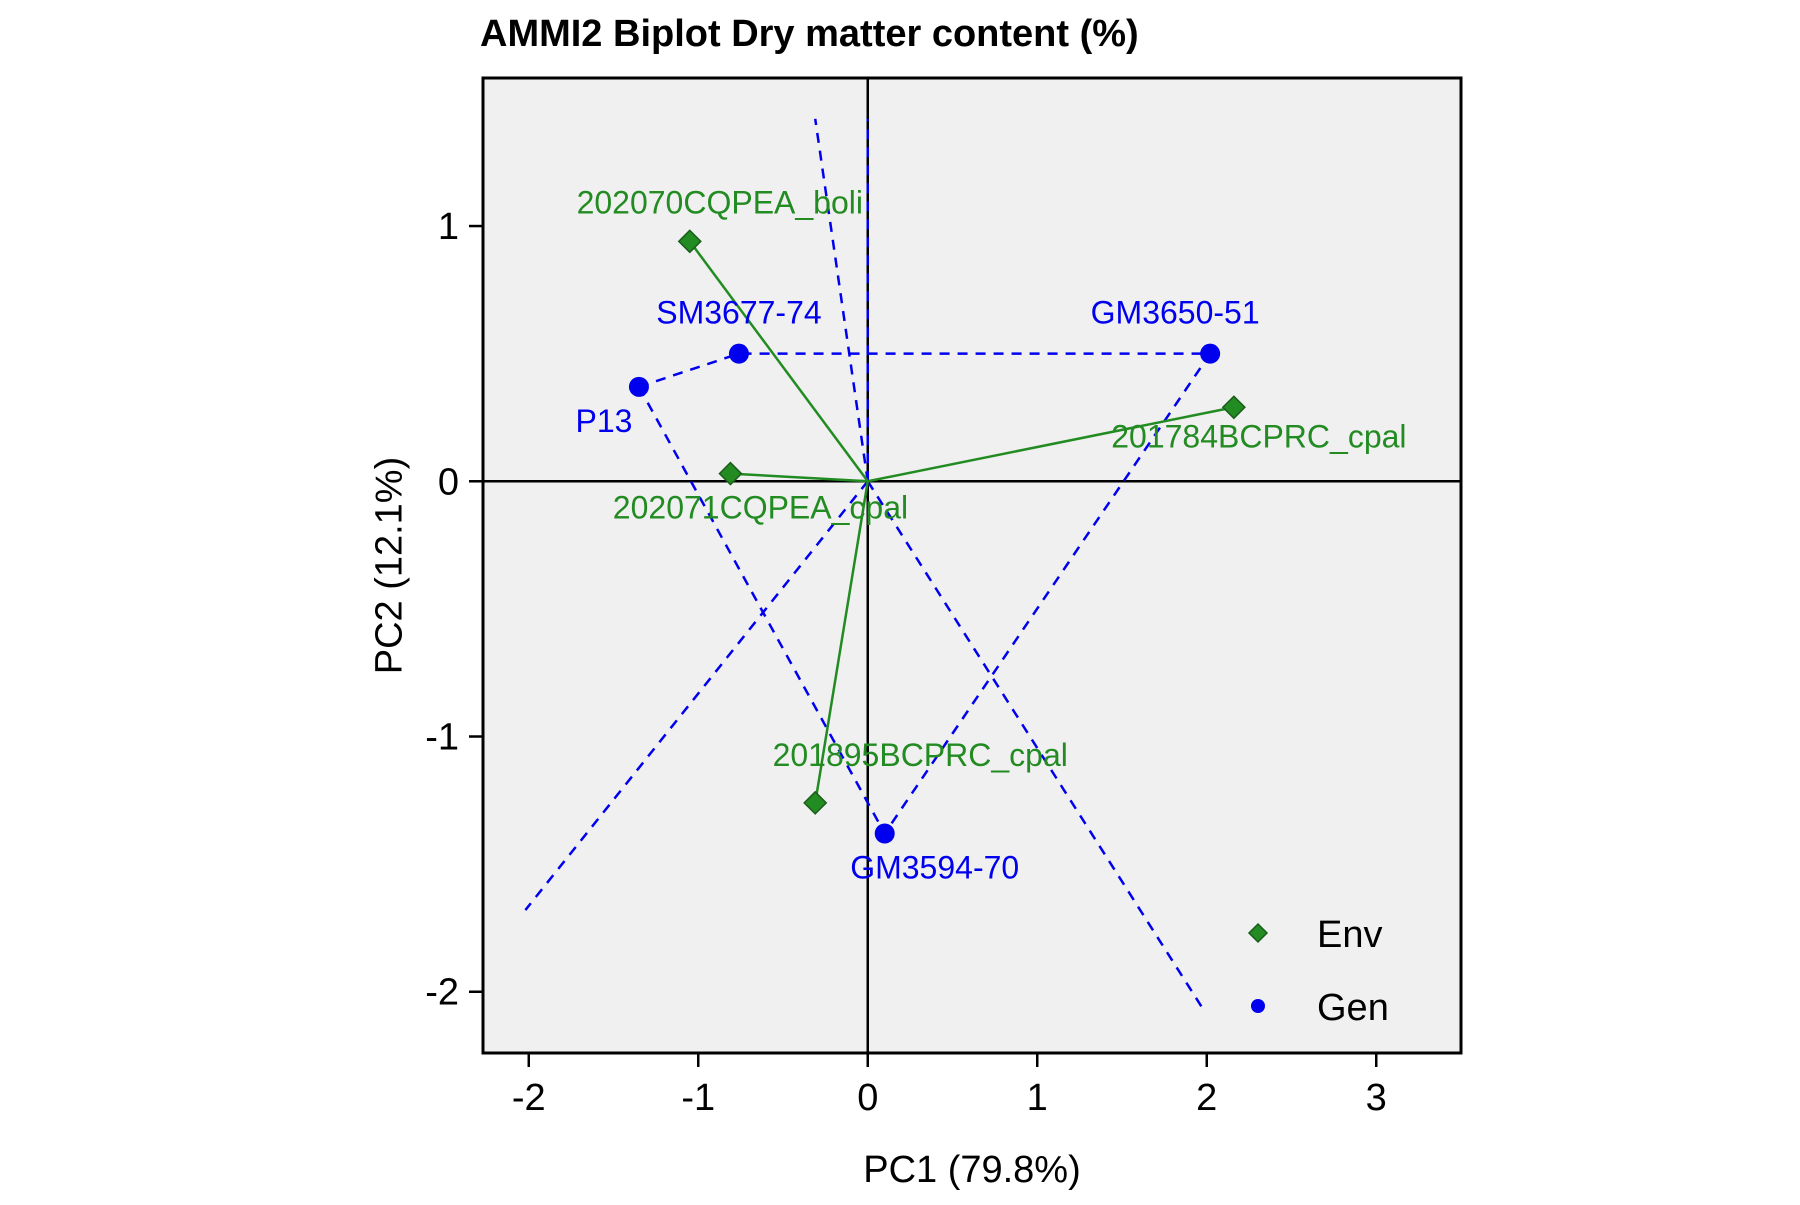 The image size is (1800, 1205). What do you see at coordinates (738, 313) in the screenshot?
I see `gen-label-1: SM3677-74` at bounding box center [738, 313].